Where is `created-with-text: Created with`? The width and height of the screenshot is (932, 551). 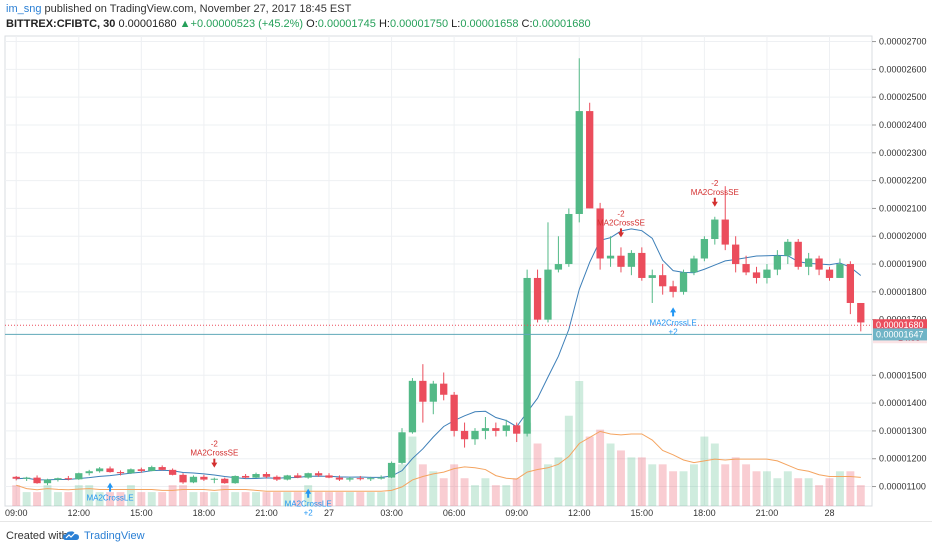 created-with-text: Created with is located at coordinates (37, 536).